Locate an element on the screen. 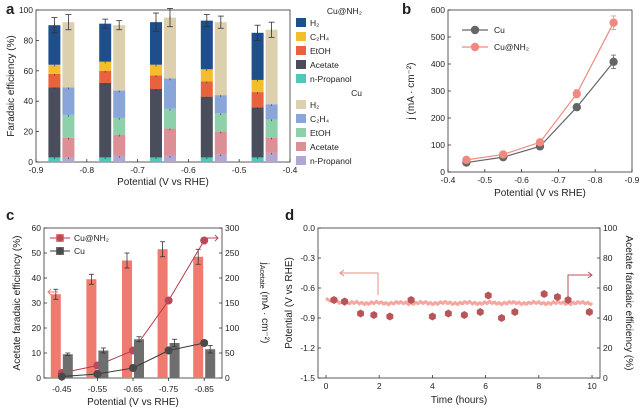 The image size is (641, 420). y2-tick-label: 300 is located at coordinates (232, 228).